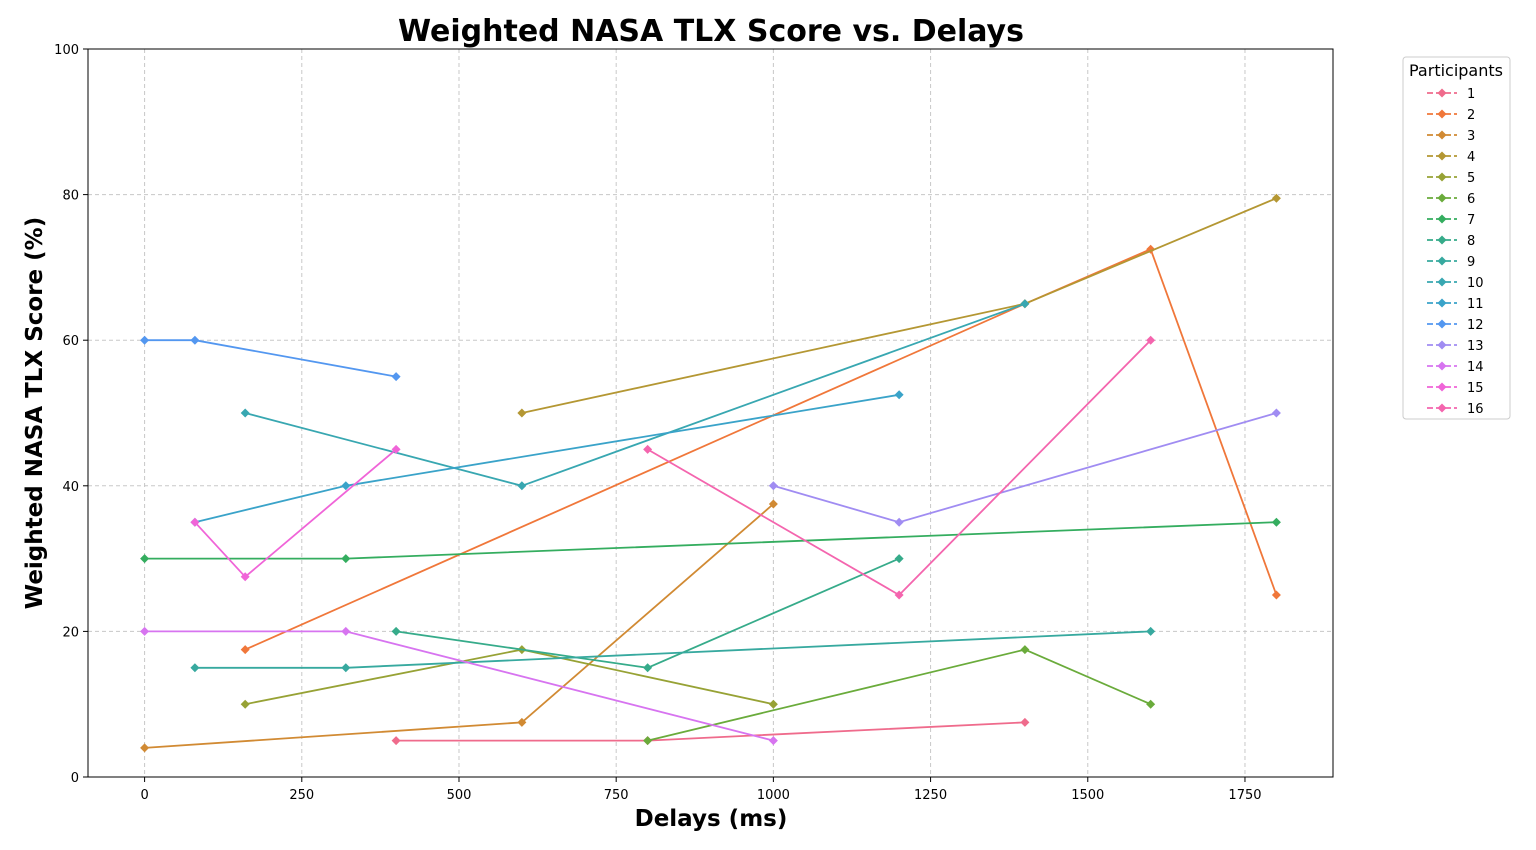 The height and width of the screenshot is (850, 1536). I want to click on legend-label: 12, so click(1475, 325).